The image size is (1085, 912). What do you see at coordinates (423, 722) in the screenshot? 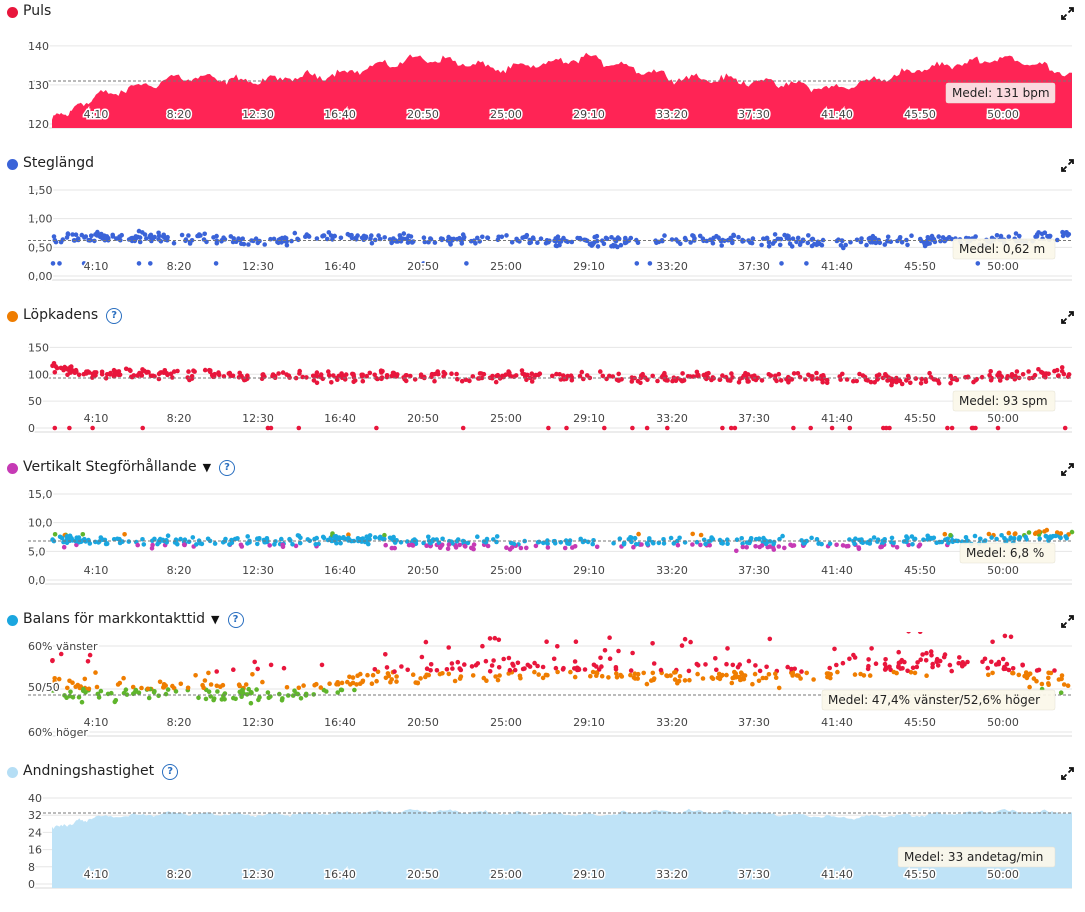
I see `x-tick-label: 20:50` at bounding box center [423, 722].